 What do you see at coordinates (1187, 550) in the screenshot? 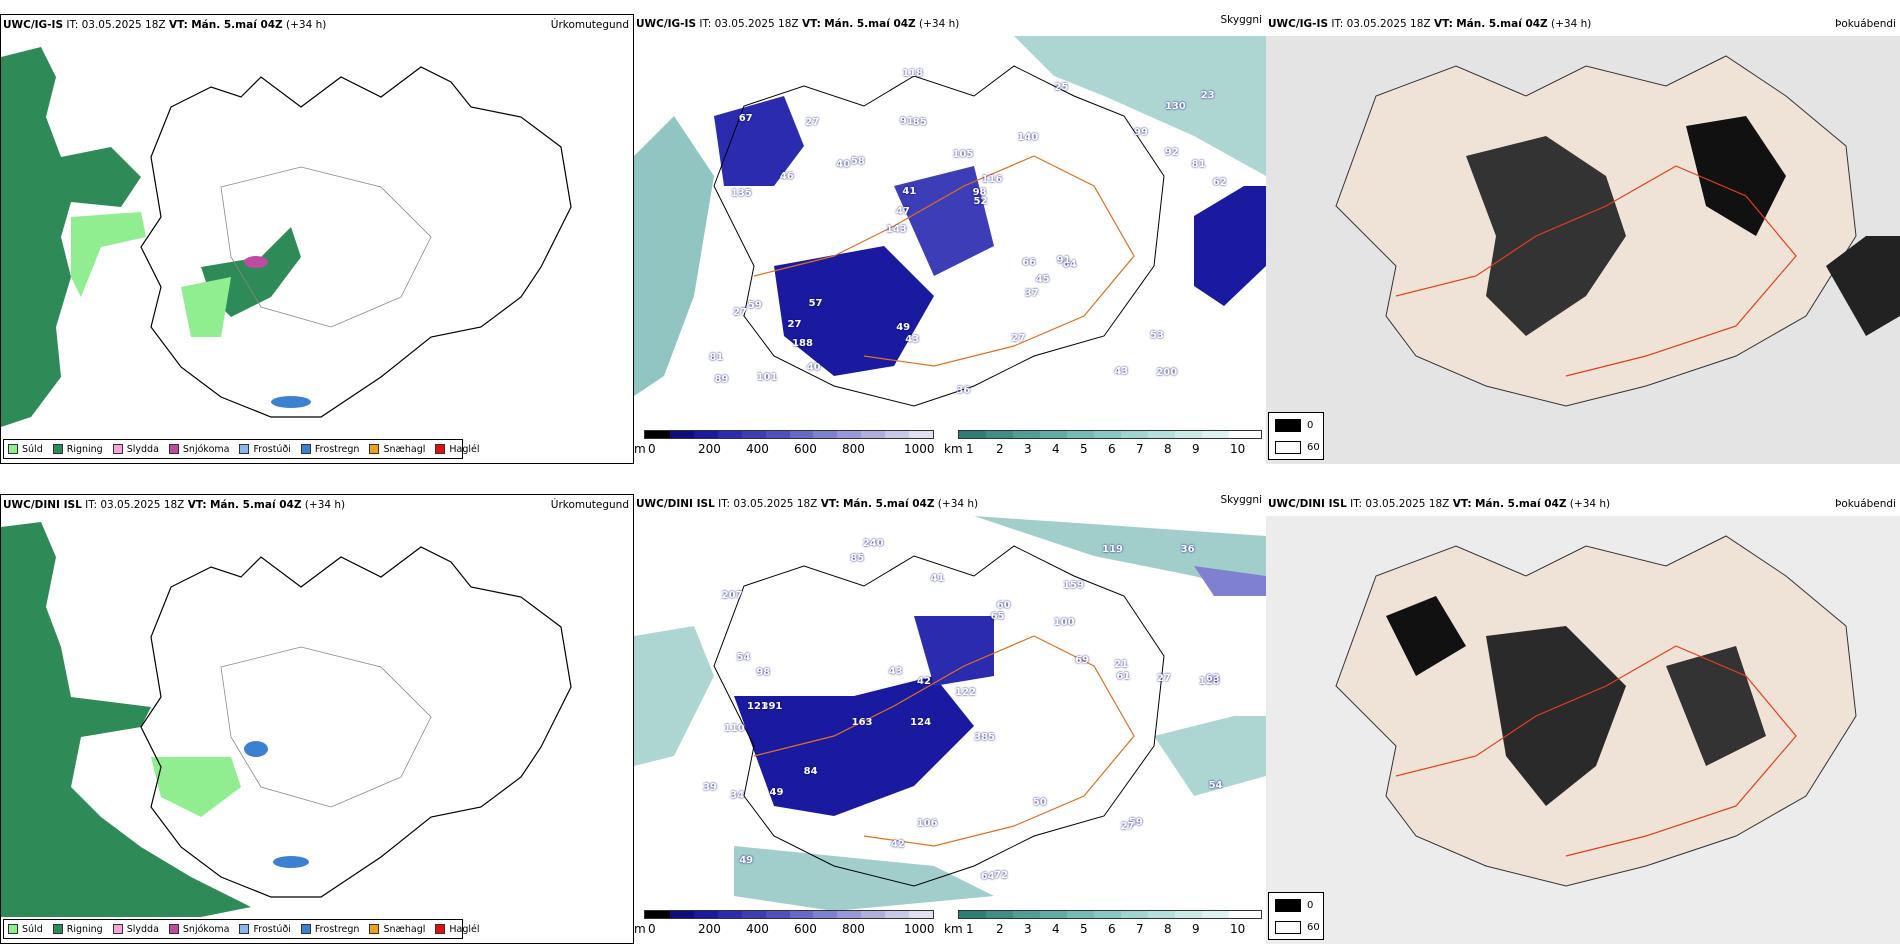
I see `cloud-base-value: 36` at bounding box center [1187, 550].